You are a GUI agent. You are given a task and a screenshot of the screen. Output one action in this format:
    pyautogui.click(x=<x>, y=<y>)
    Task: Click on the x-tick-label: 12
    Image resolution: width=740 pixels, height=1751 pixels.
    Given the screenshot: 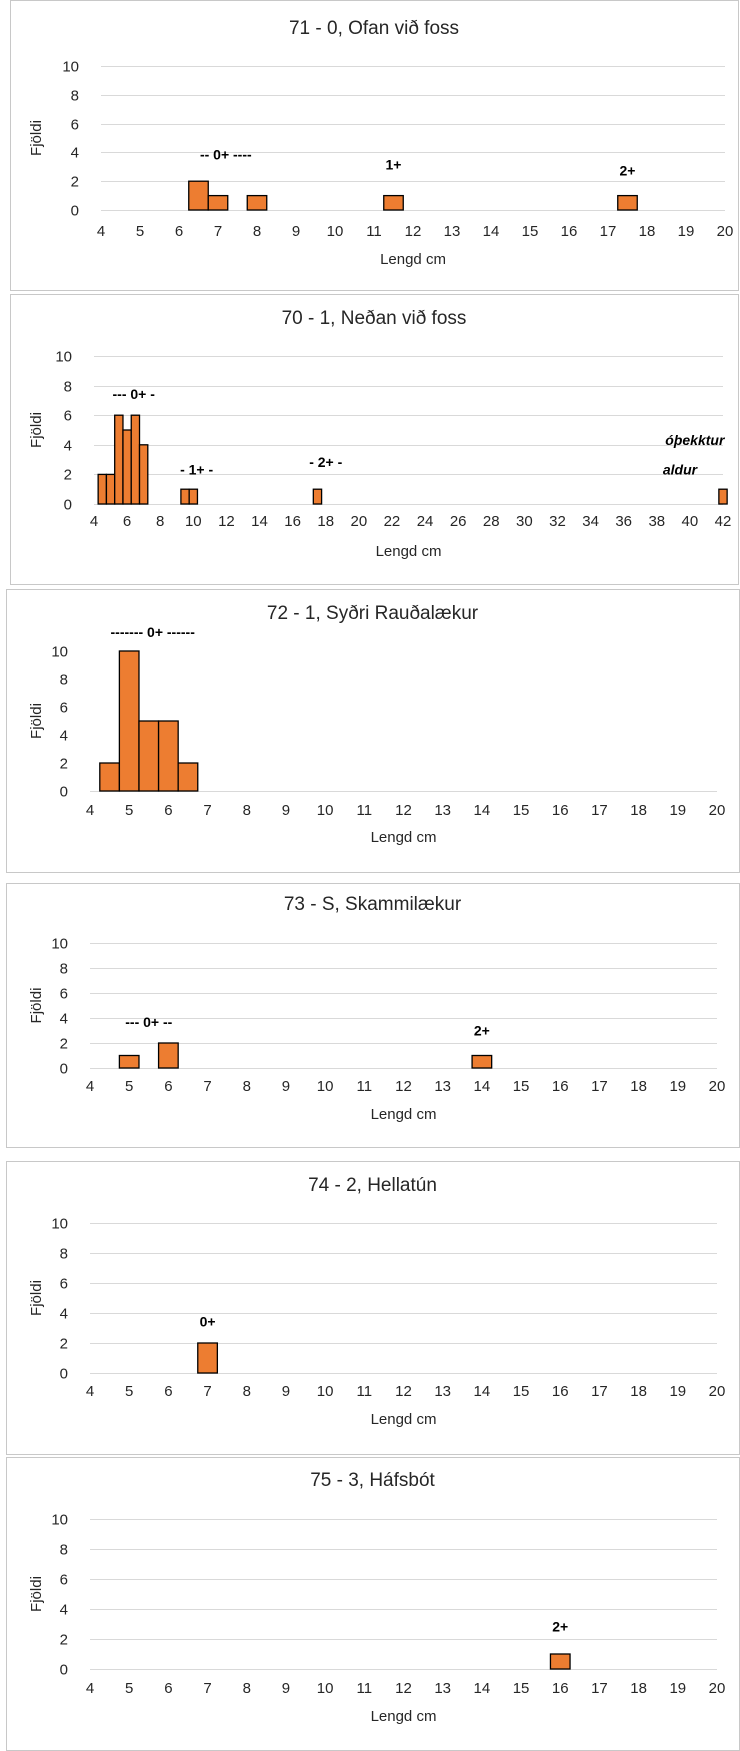 What is the action you would take?
    pyautogui.click(x=413, y=231)
    